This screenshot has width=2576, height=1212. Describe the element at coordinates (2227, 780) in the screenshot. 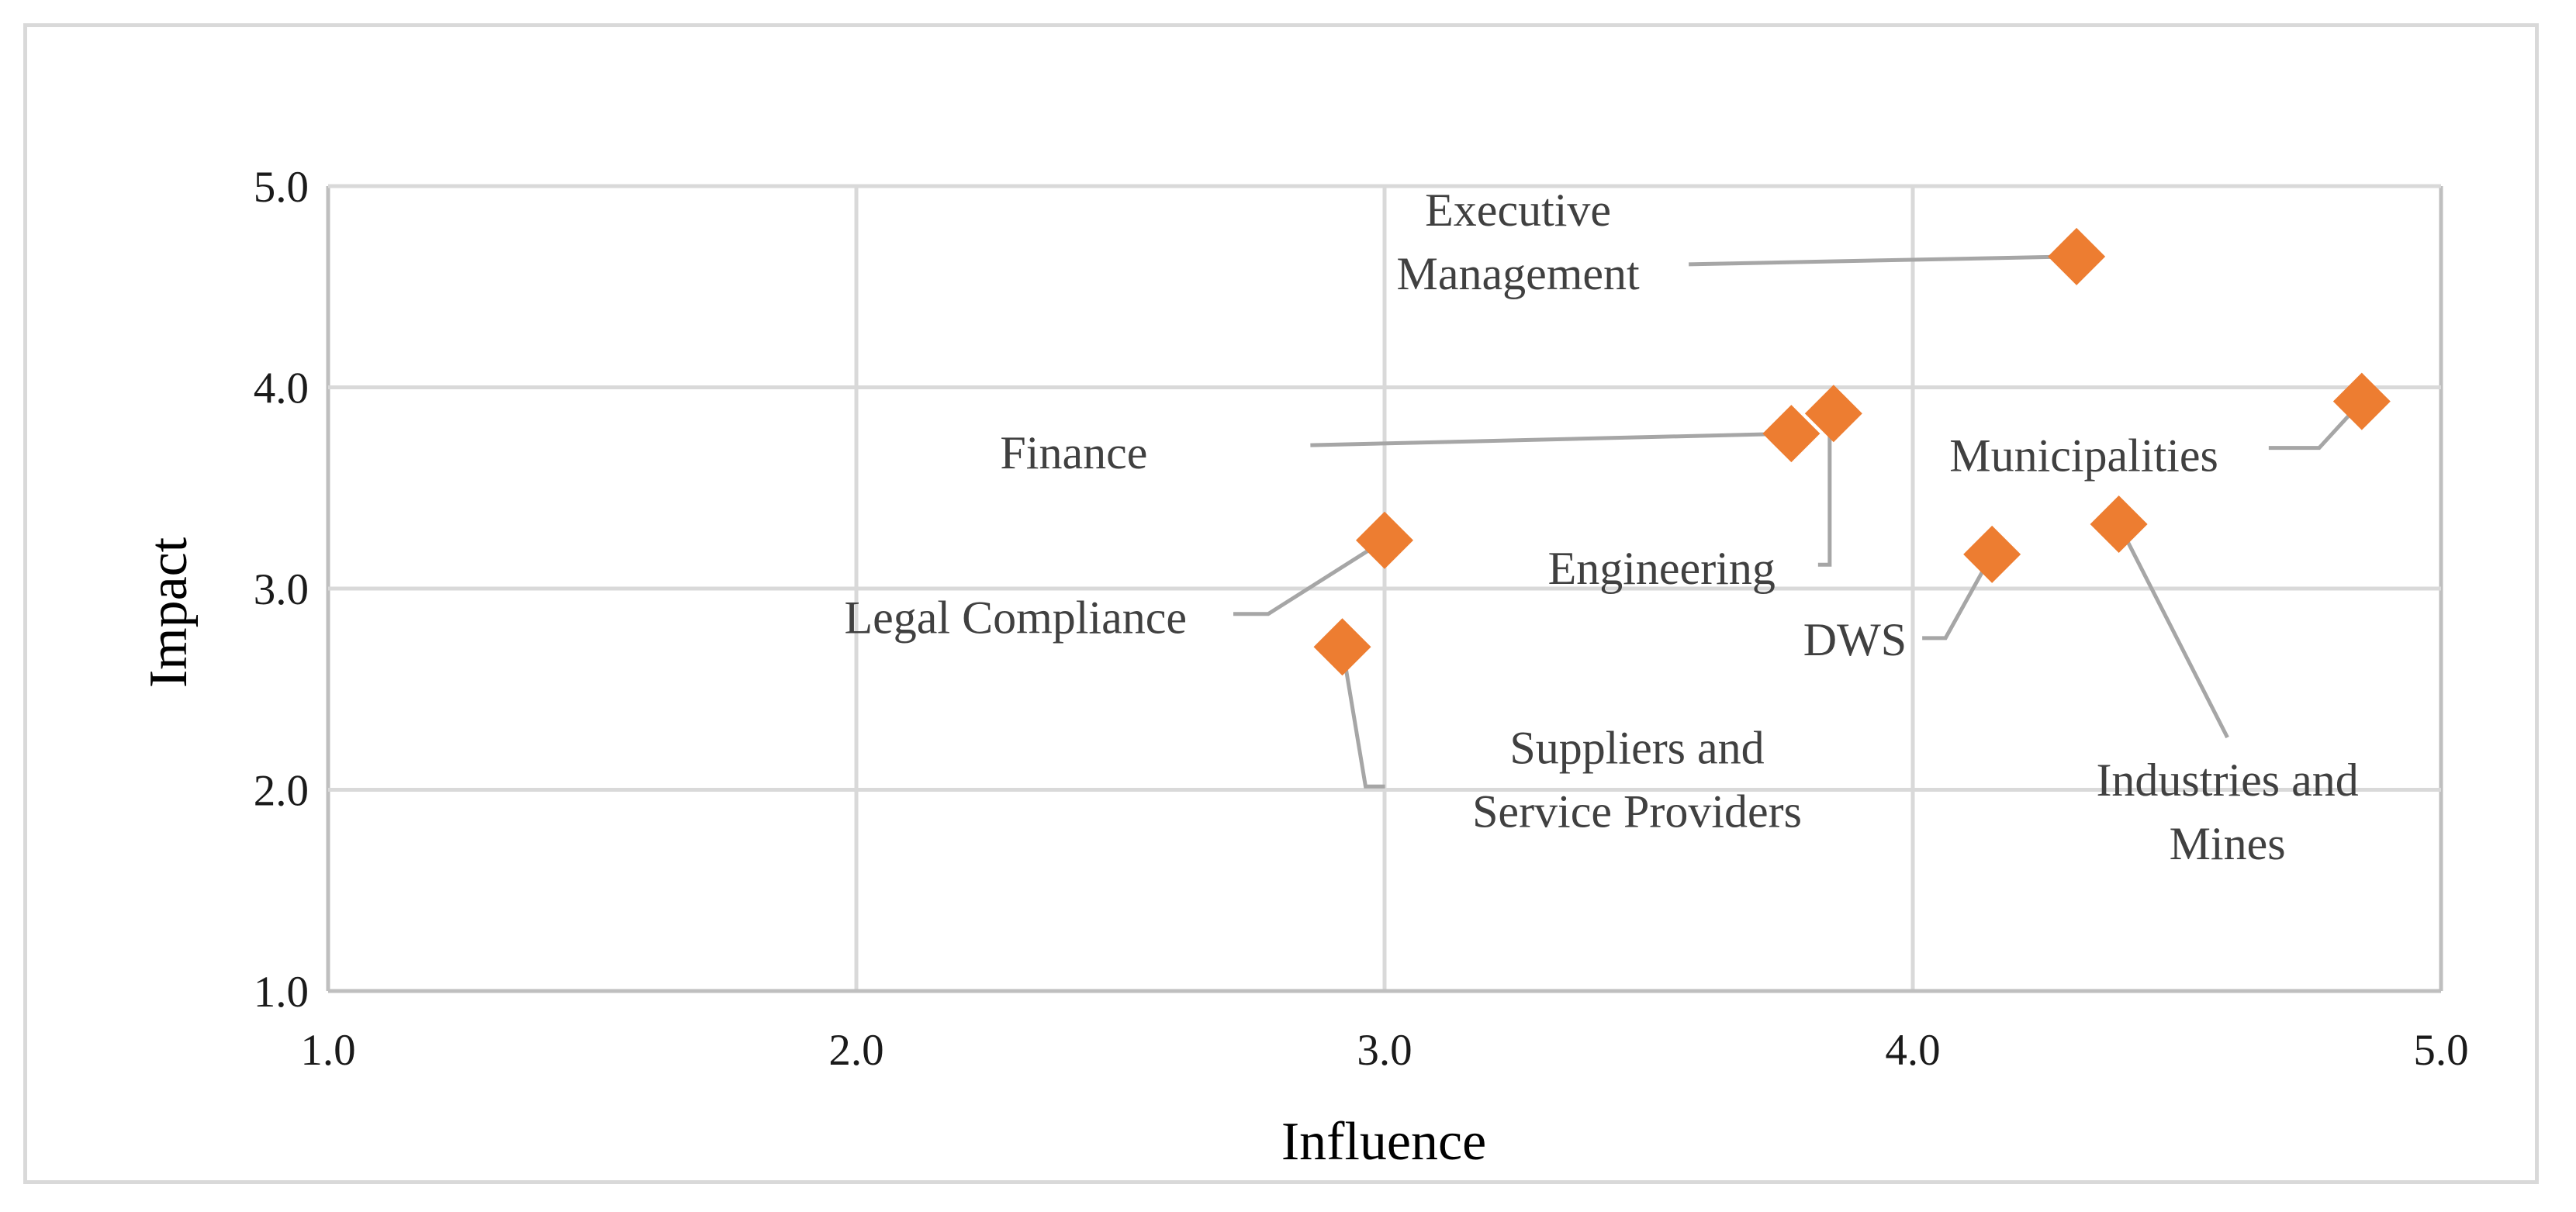

I see `data-point-label: Industries and` at that location.